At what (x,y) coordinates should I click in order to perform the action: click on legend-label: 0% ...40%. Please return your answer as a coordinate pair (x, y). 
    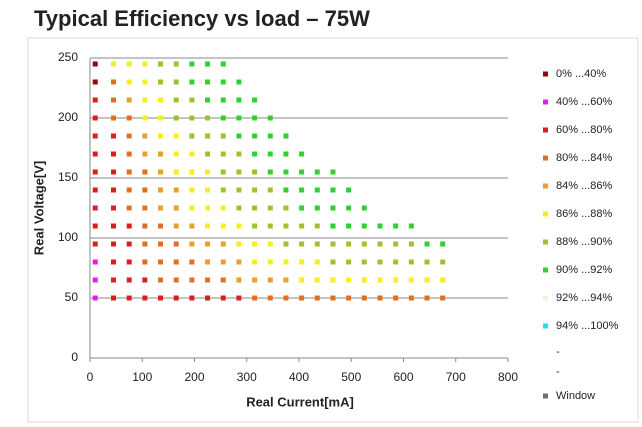
    Looking at the image, I should click on (581, 74).